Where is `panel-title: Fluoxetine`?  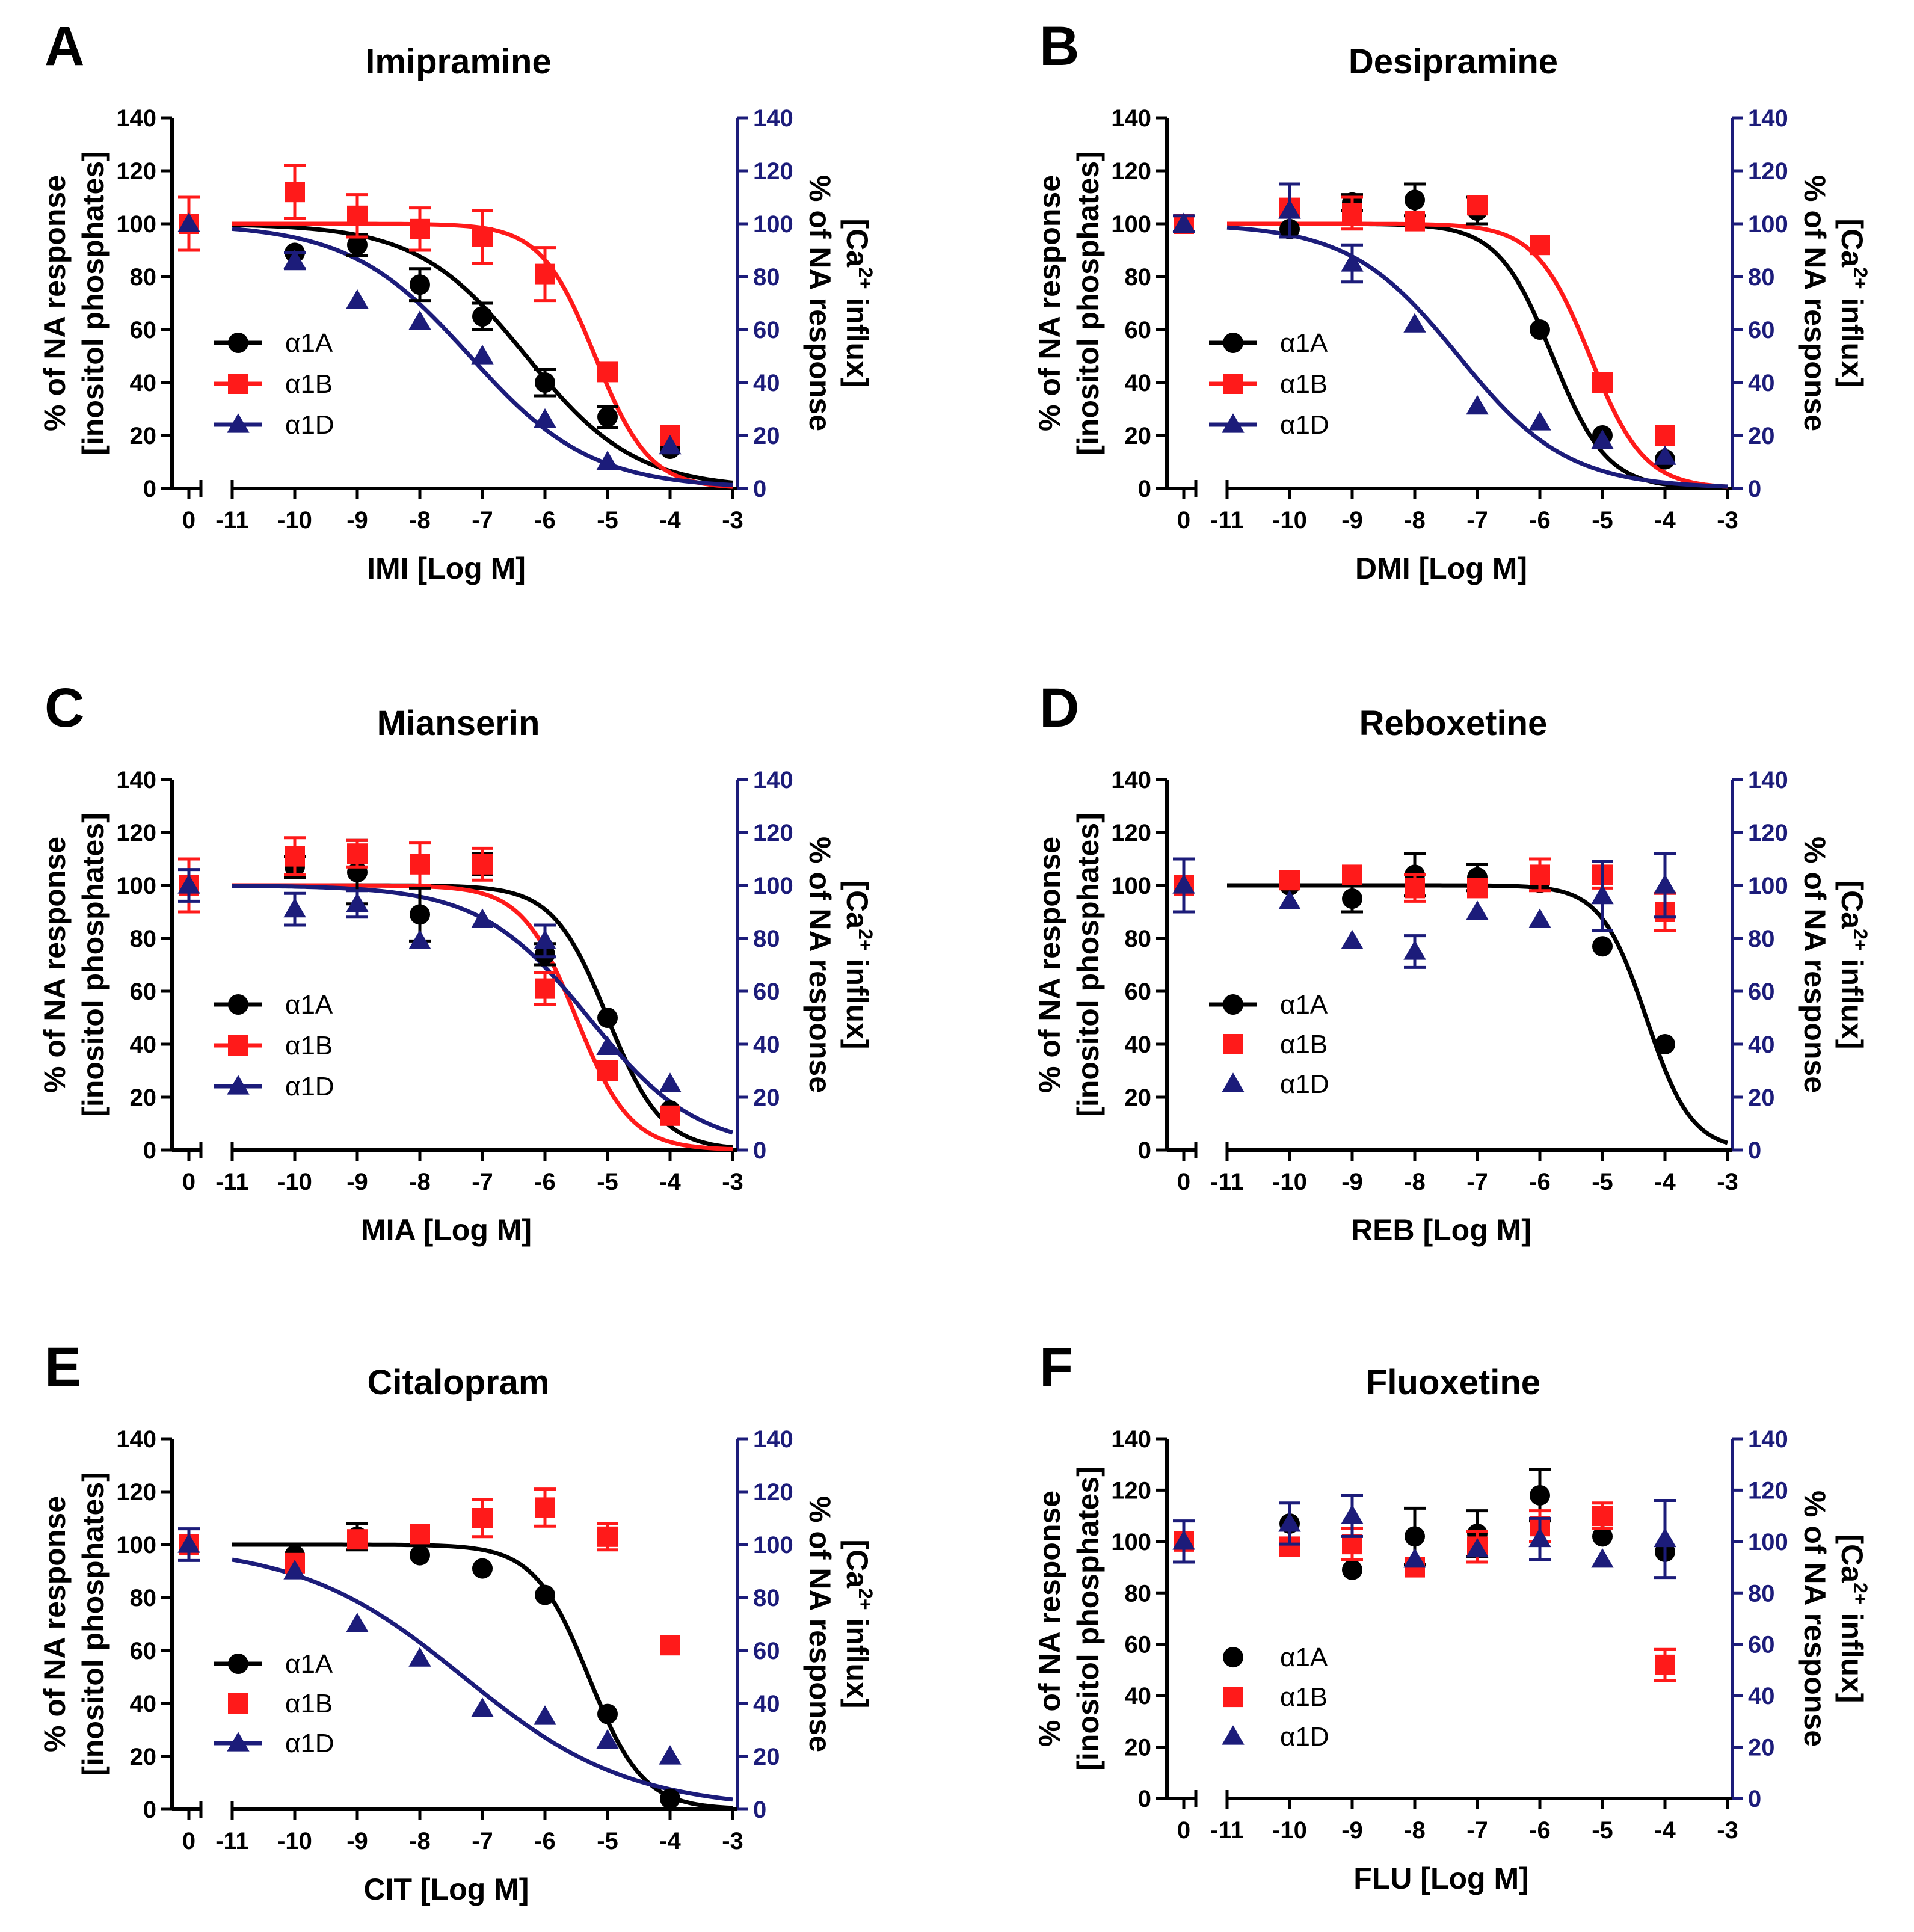 panel-title: Fluoxetine is located at coordinates (1453, 1382).